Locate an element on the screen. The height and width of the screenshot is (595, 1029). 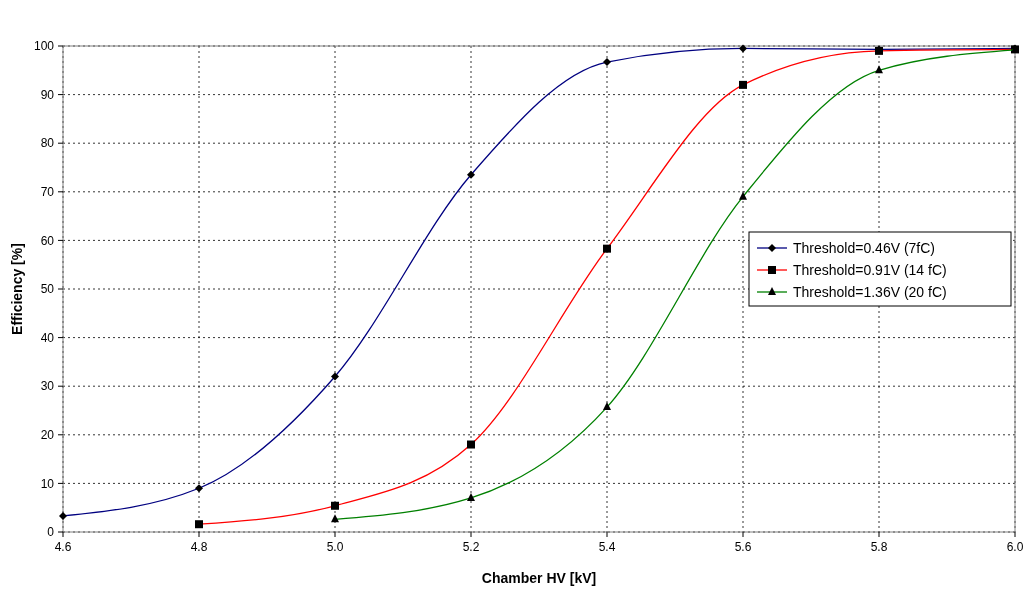
y-tick-label: 80 is located at coordinates (47, 143).